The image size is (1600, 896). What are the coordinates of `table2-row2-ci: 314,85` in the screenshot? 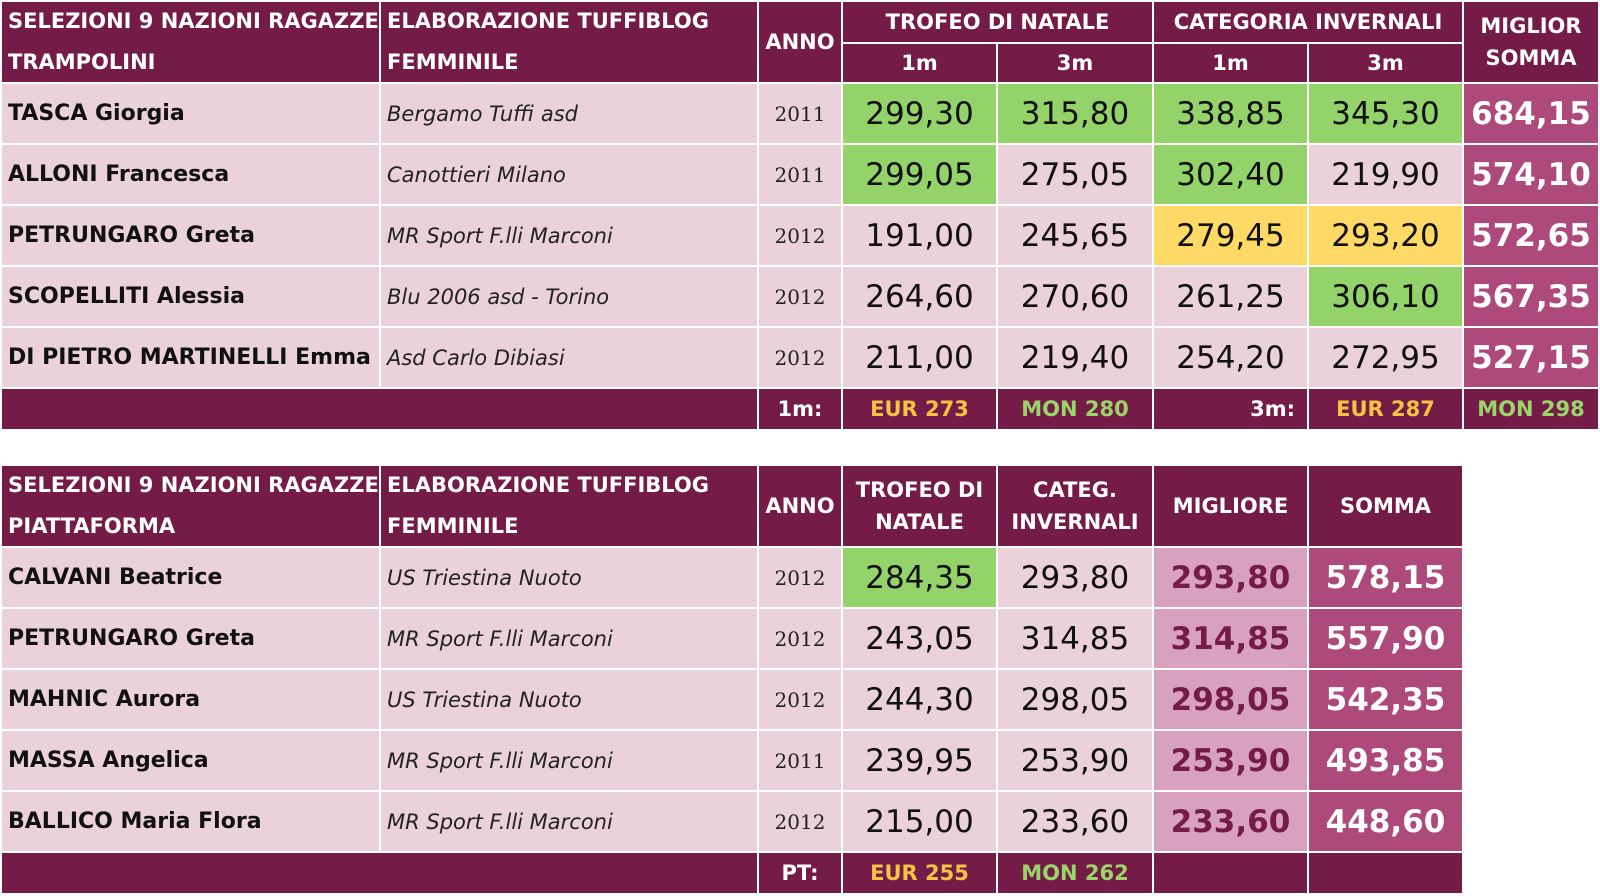 It's located at (1075, 638).